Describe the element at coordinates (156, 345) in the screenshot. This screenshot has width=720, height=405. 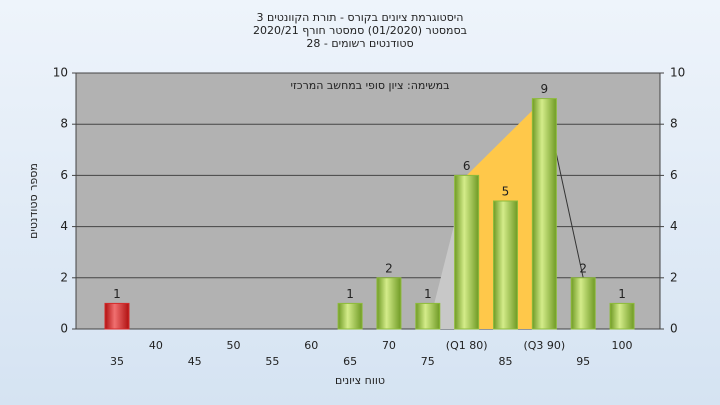
I see `x-tick-label: 40` at that location.